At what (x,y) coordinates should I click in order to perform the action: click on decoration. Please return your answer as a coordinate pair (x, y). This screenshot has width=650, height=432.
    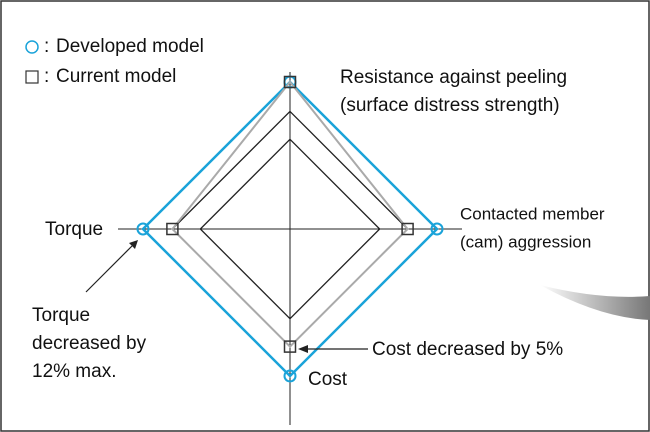
    Looking at the image, I should click on (595, 302).